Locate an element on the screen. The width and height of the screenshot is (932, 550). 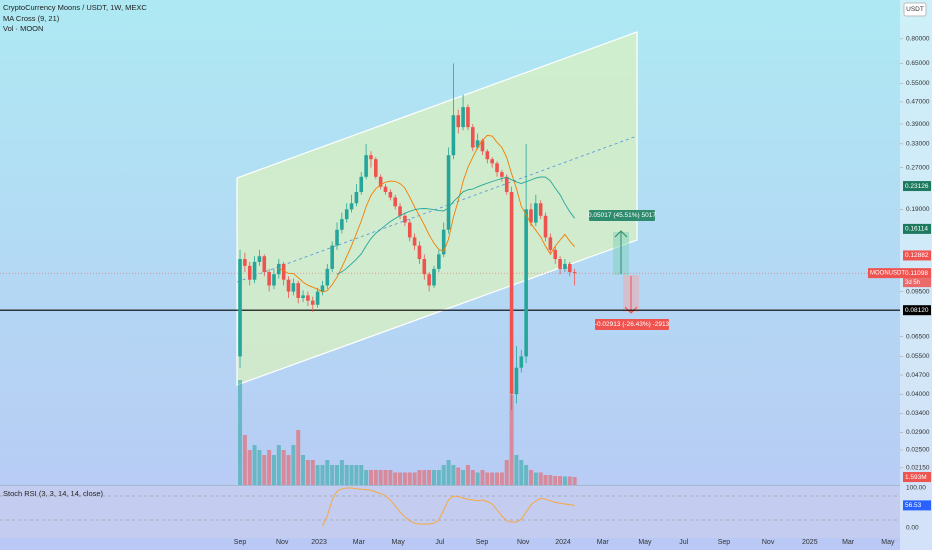
countdown: 3d 5h is located at coordinates (912, 283).